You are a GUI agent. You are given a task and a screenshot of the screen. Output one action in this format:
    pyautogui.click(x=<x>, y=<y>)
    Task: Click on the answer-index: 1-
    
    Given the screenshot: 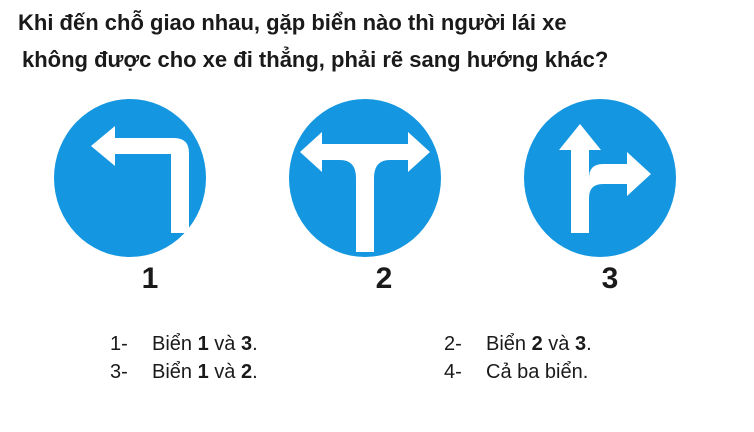 What is the action you would take?
    pyautogui.click(x=119, y=344)
    